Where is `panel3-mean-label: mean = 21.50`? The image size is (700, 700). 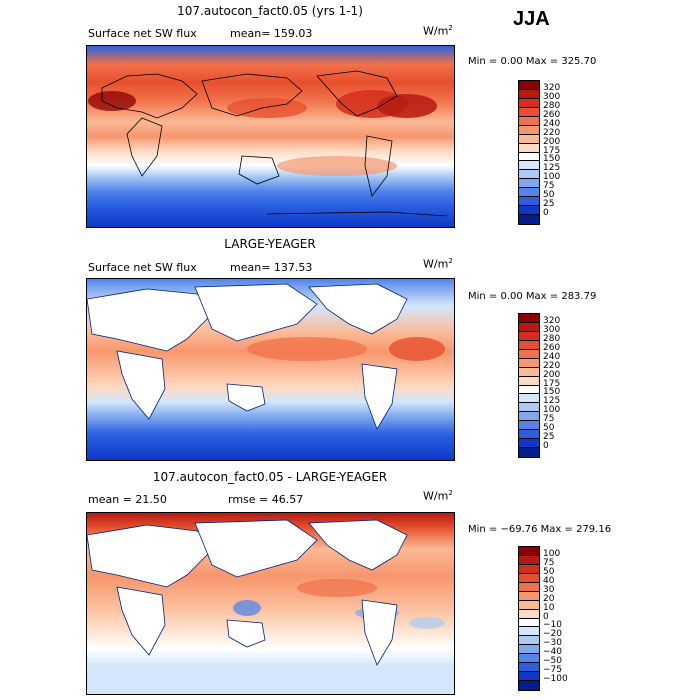
panel3-mean-label: mean = 21.50 is located at coordinates (127, 499).